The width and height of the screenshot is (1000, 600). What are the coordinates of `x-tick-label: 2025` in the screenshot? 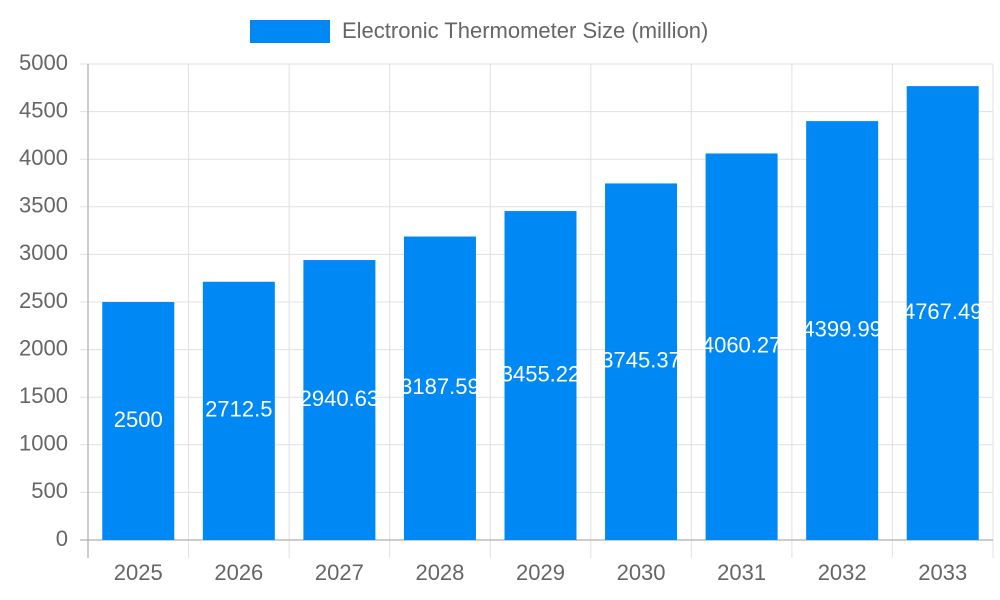 It's located at (138, 572).